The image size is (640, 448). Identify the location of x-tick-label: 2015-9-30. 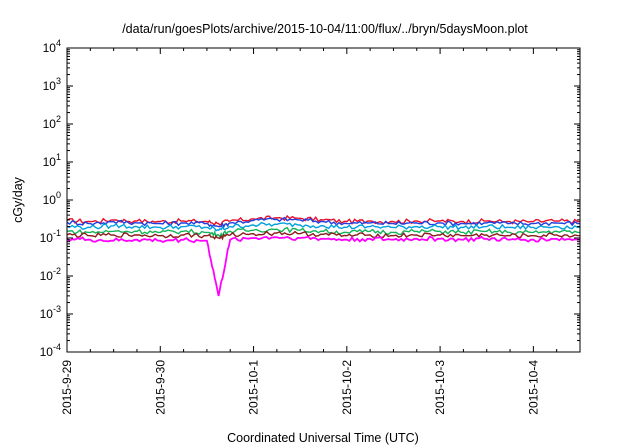
(160, 387).